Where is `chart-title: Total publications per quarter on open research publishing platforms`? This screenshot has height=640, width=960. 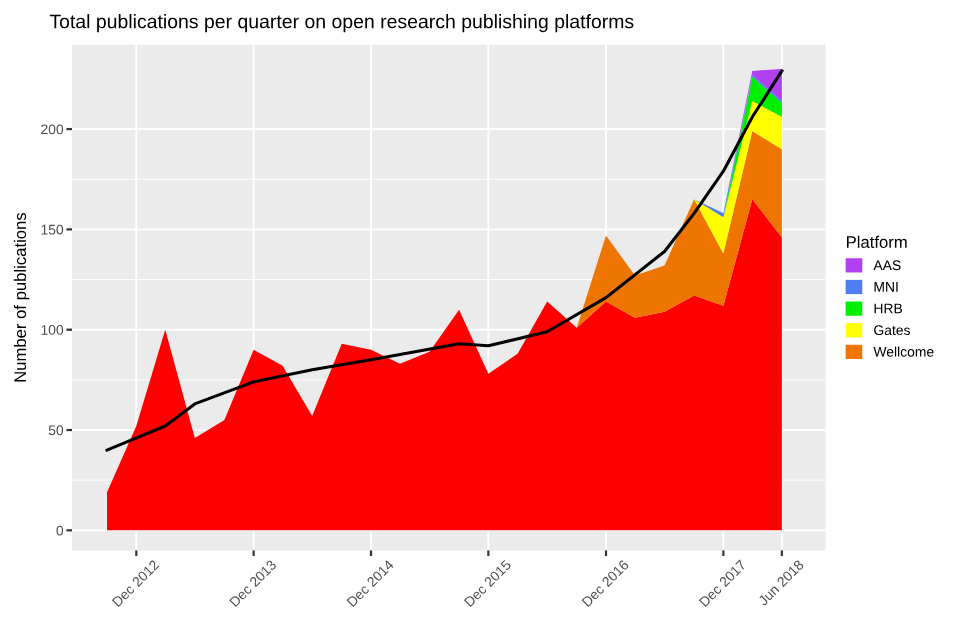 chart-title: Total publications per quarter on open research publishing platforms is located at coordinates (341, 23).